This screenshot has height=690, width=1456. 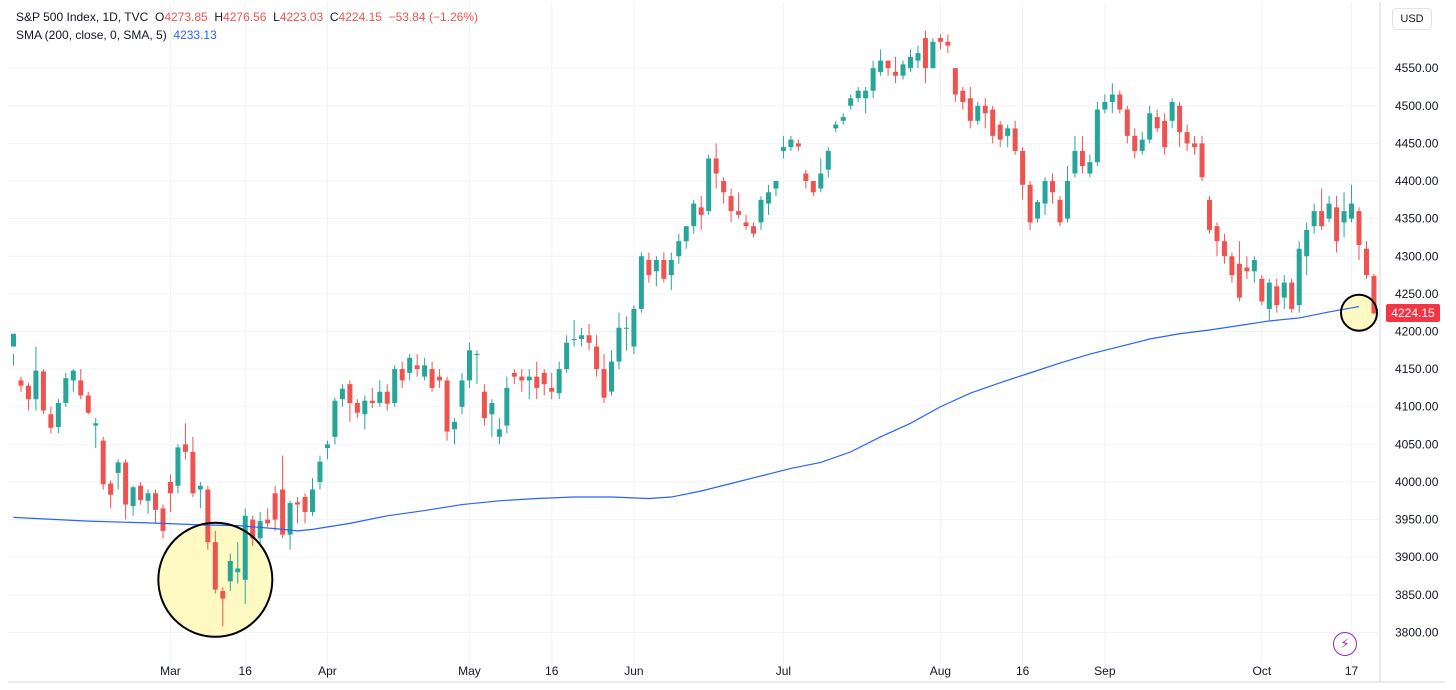 What do you see at coordinates (82, 17) in the screenshot?
I see `symbol-title: S&P 500 Index, 1D, TVC` at bounding box center [82, 17].